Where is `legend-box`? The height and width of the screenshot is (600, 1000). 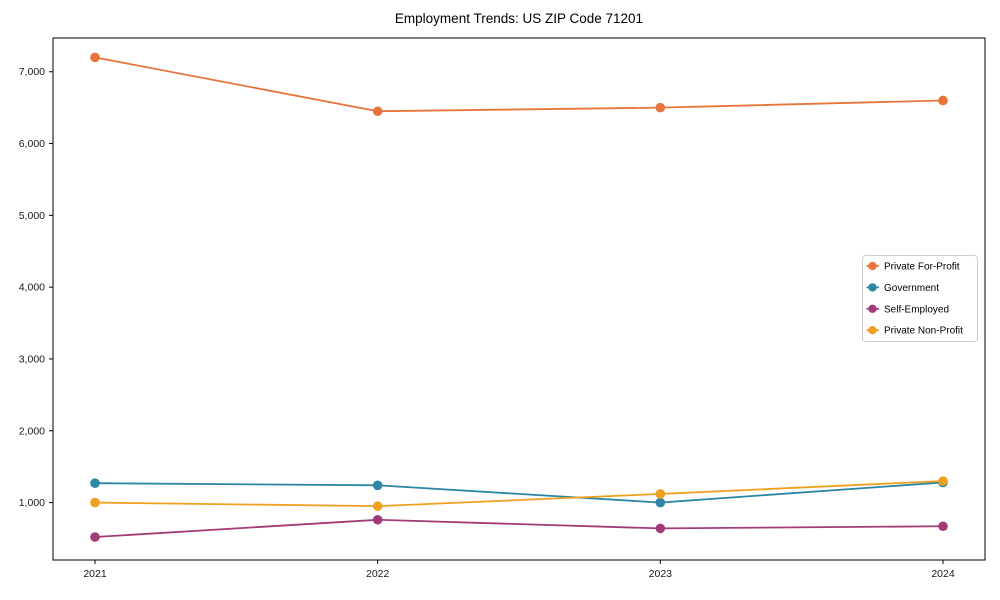 legend-box is located at coordinates (920, 298).